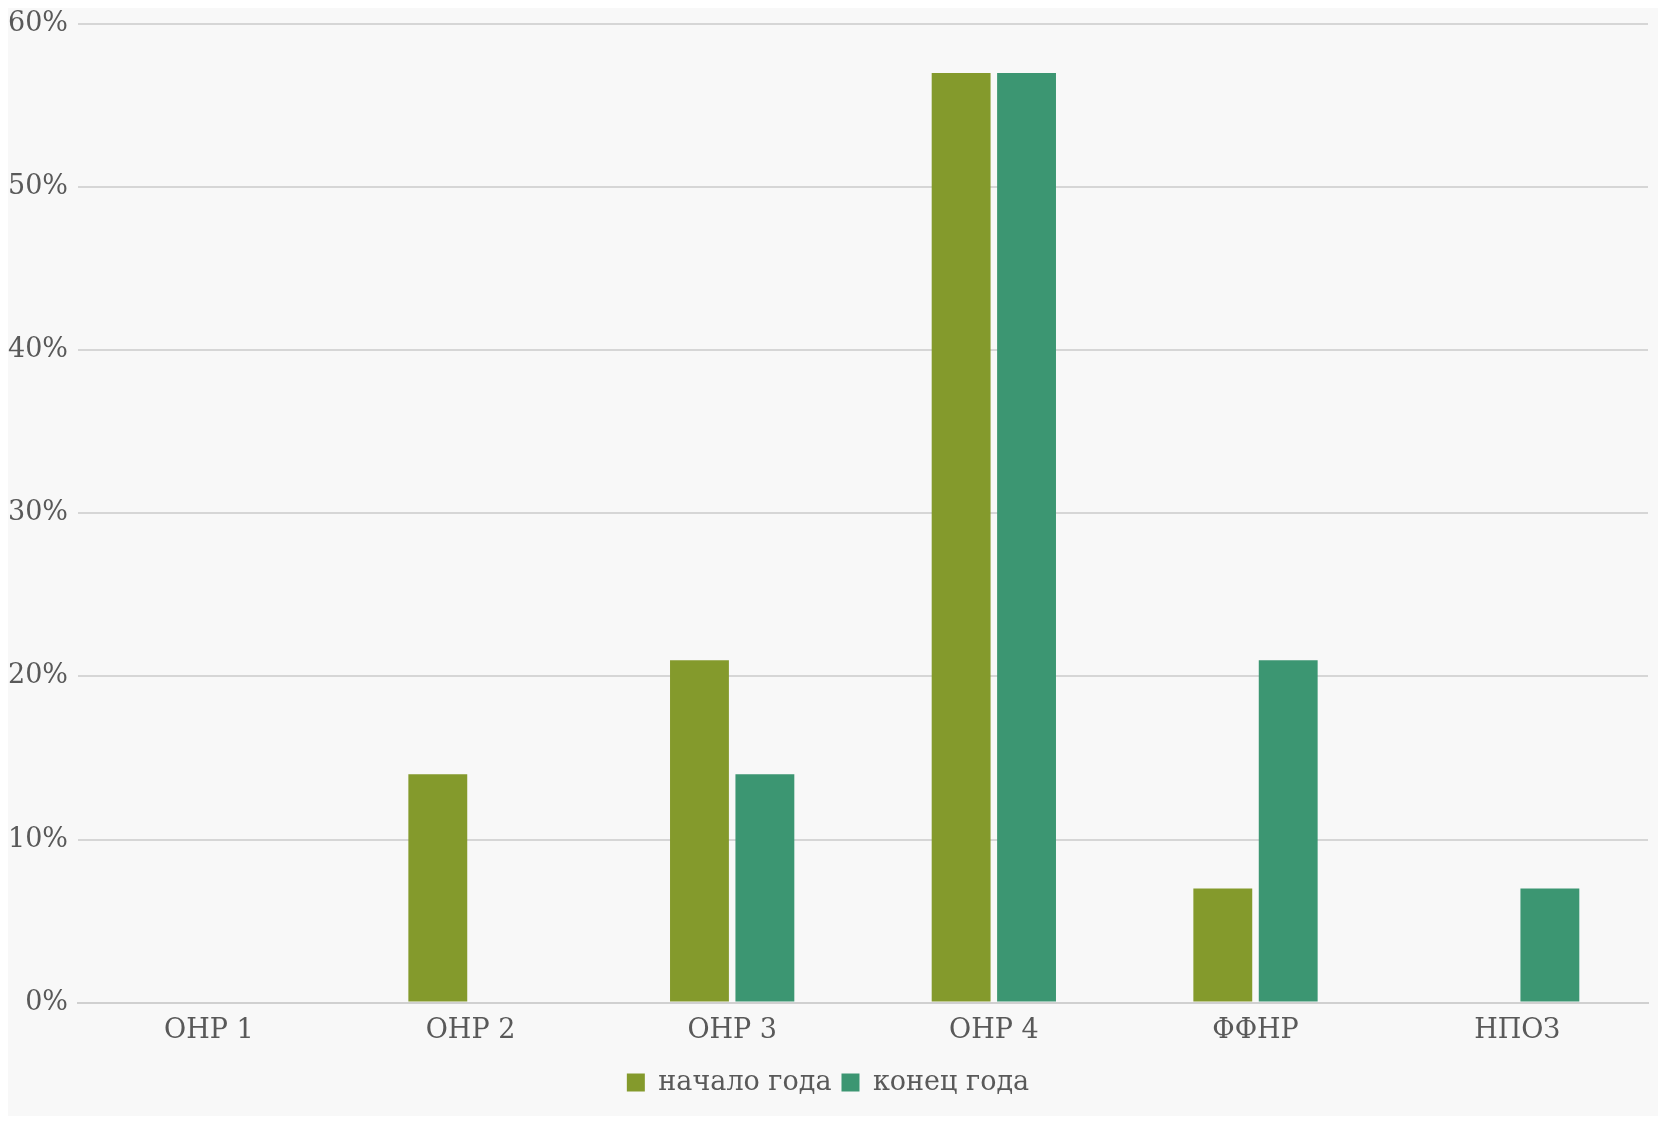 This screenshot has height=1124, width=1666. Describe the element at coordinates (38, 348) in the screenshot. I see `y-tick-label: 40%` at that location.